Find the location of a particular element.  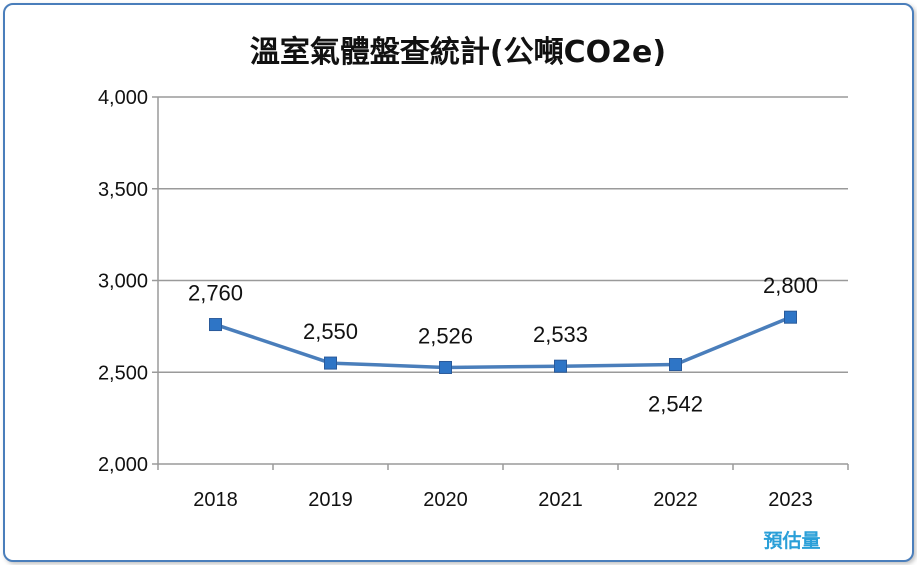

x-tick-label: 2023 is located at coordinates (790, 500).